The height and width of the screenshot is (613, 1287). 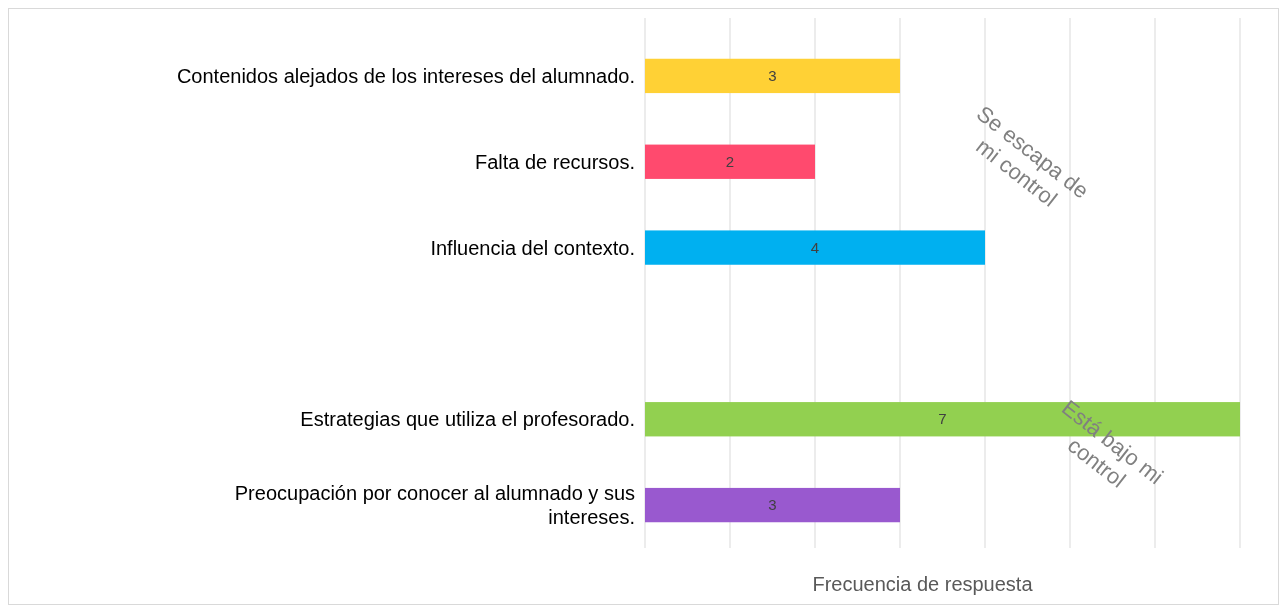 I want to click on y-tick-label: Influencia del contexto., so click(x=532, y=247).